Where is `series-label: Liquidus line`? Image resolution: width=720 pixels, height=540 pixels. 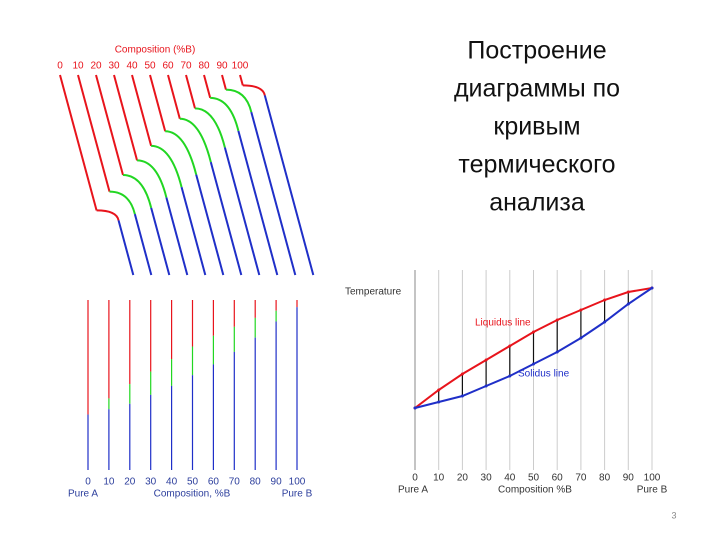
series-label: Liquidus line is located at coordinates (503, 323).